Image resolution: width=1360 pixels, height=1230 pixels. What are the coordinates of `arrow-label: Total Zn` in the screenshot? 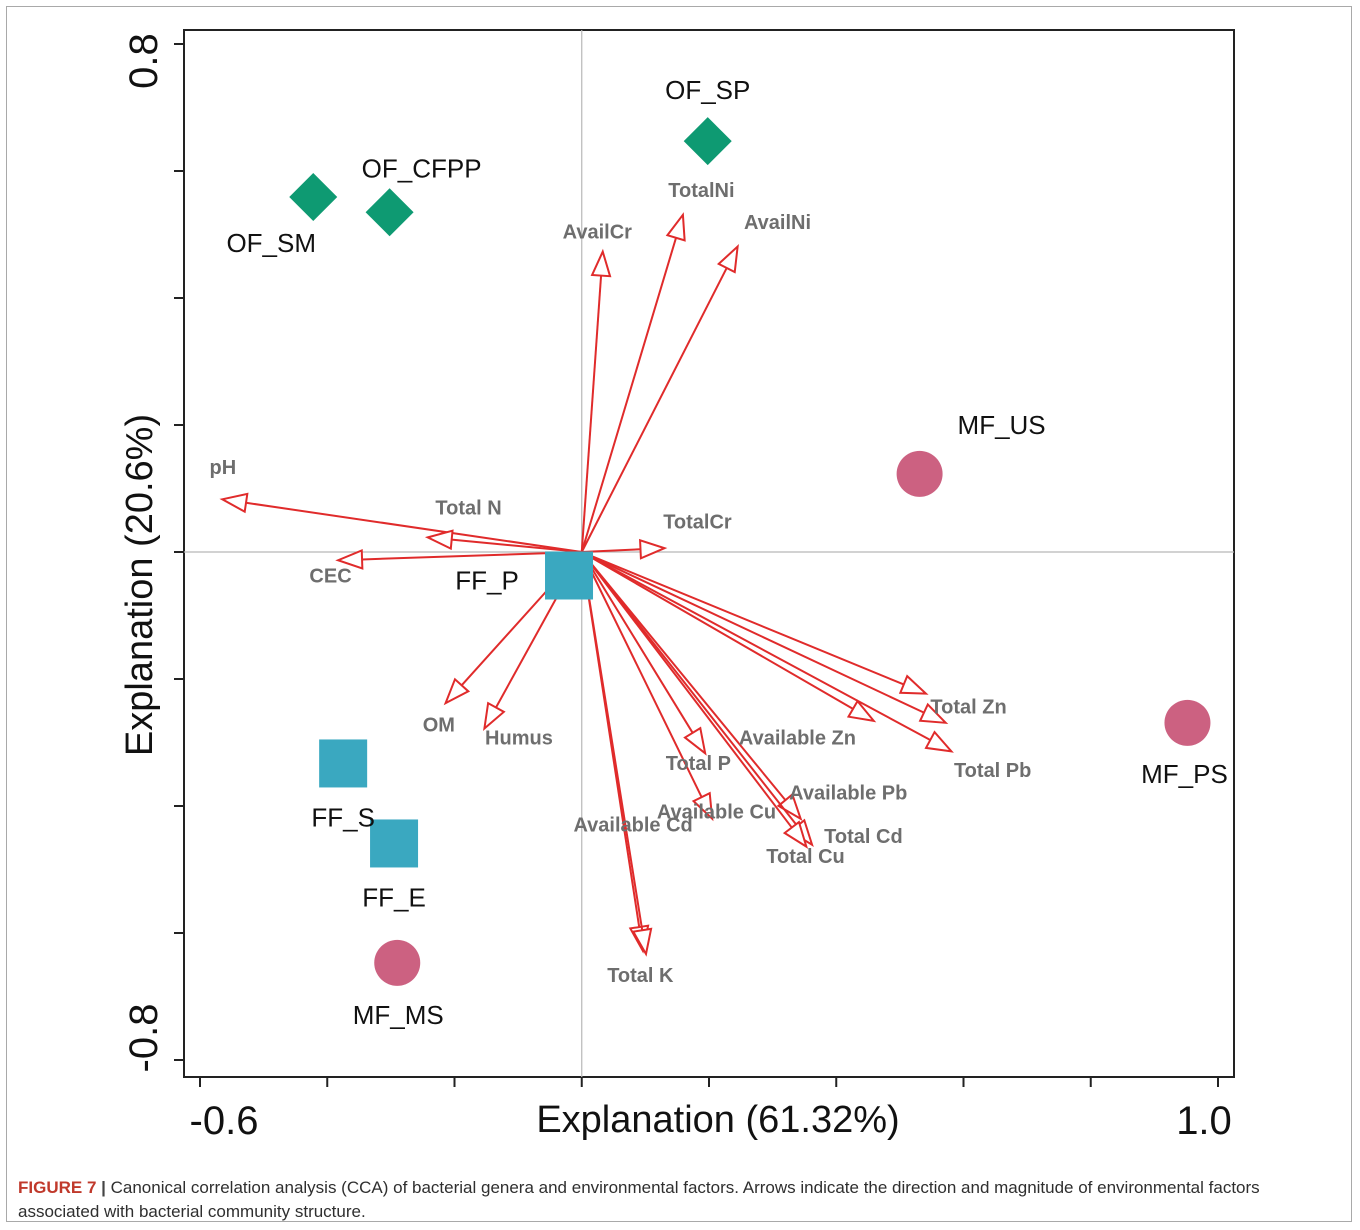 It's located at (968, 707).